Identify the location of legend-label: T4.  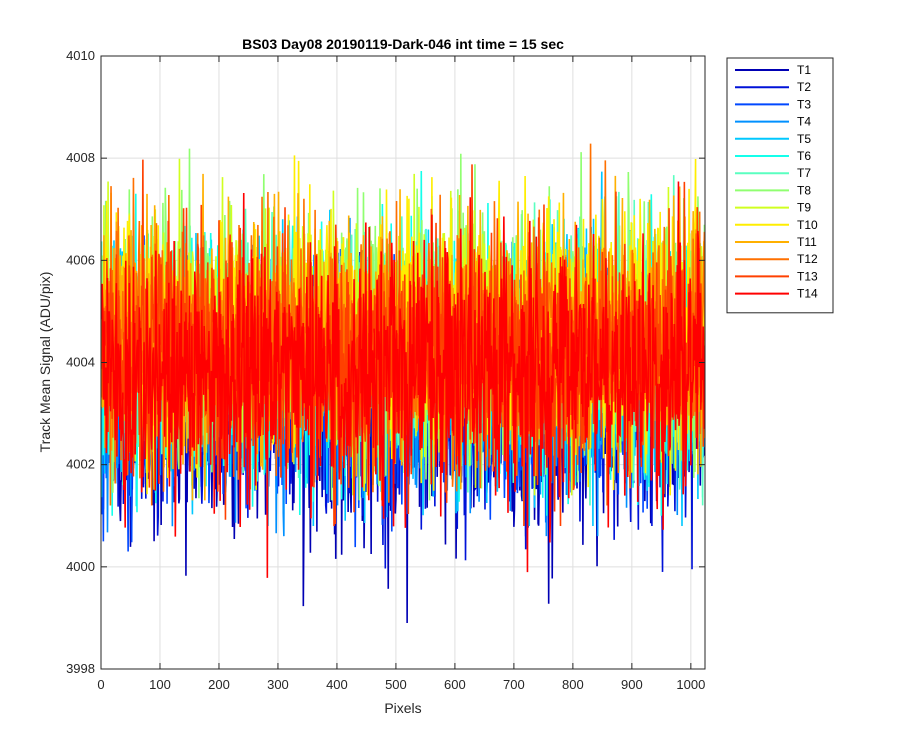
(804, 122).